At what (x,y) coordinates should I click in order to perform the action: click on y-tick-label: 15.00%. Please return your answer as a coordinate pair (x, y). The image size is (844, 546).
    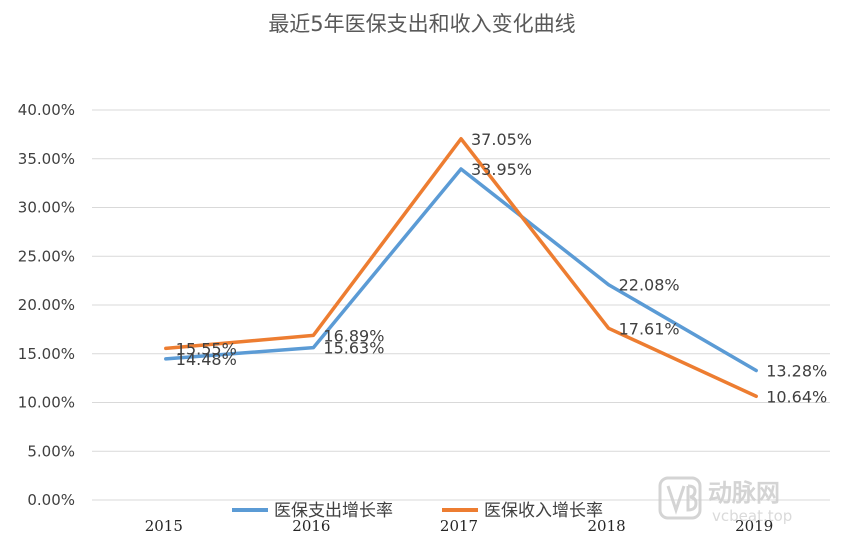
    Looking at the image, I should click on (46, 354).